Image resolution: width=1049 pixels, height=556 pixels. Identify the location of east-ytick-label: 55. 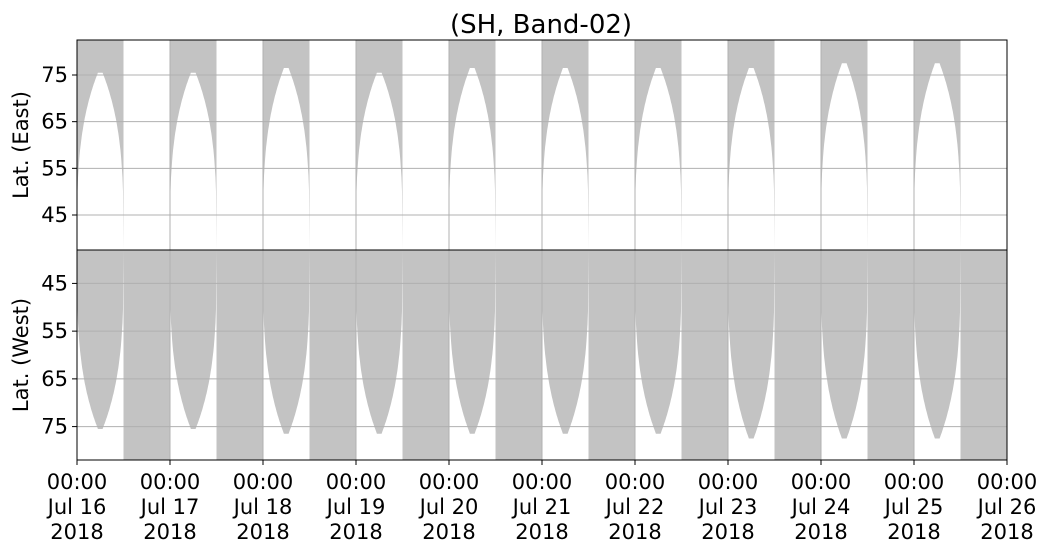
(54, 168).